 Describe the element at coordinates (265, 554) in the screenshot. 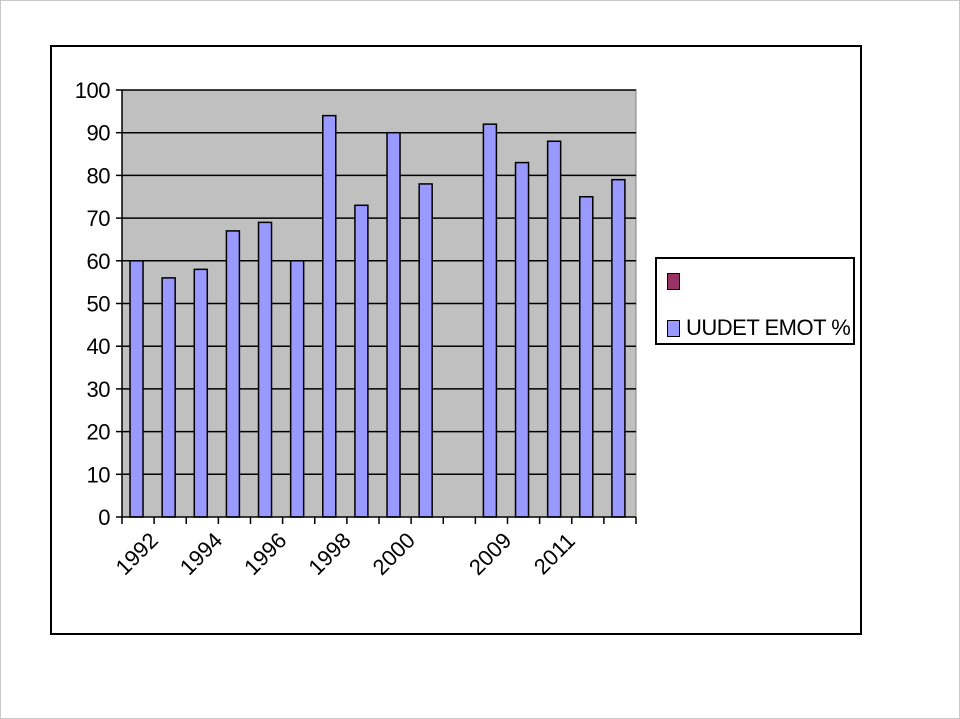

I see `x-tick-label: 1996` at that location.